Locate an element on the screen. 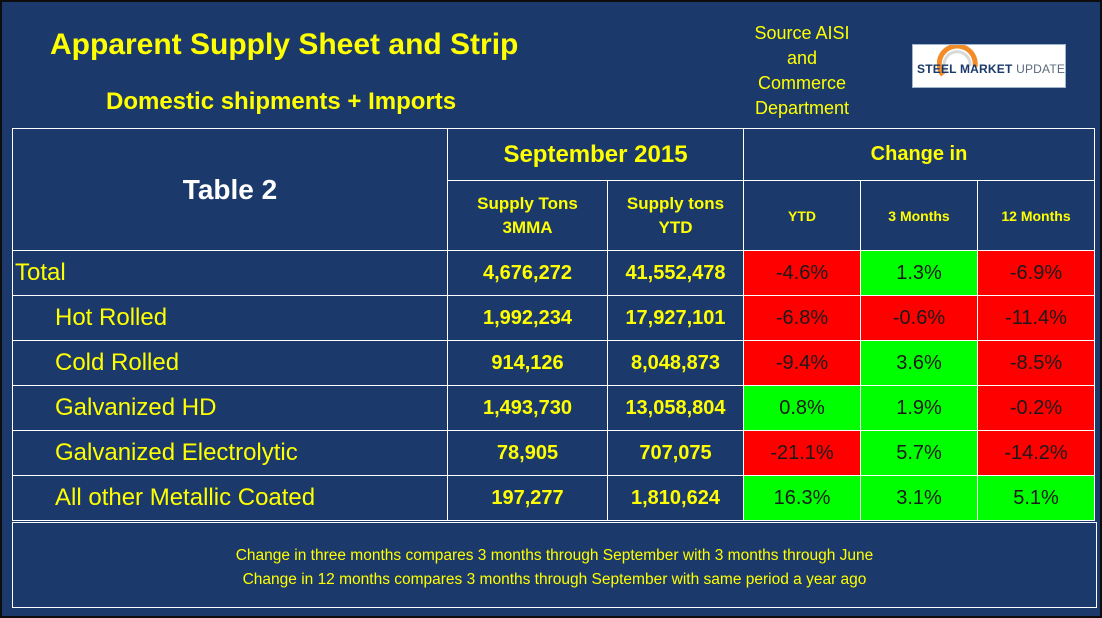 This screenshot has width=1102, height=618. cell-change-3m: 3.6% is located at coordinates (919, 363).